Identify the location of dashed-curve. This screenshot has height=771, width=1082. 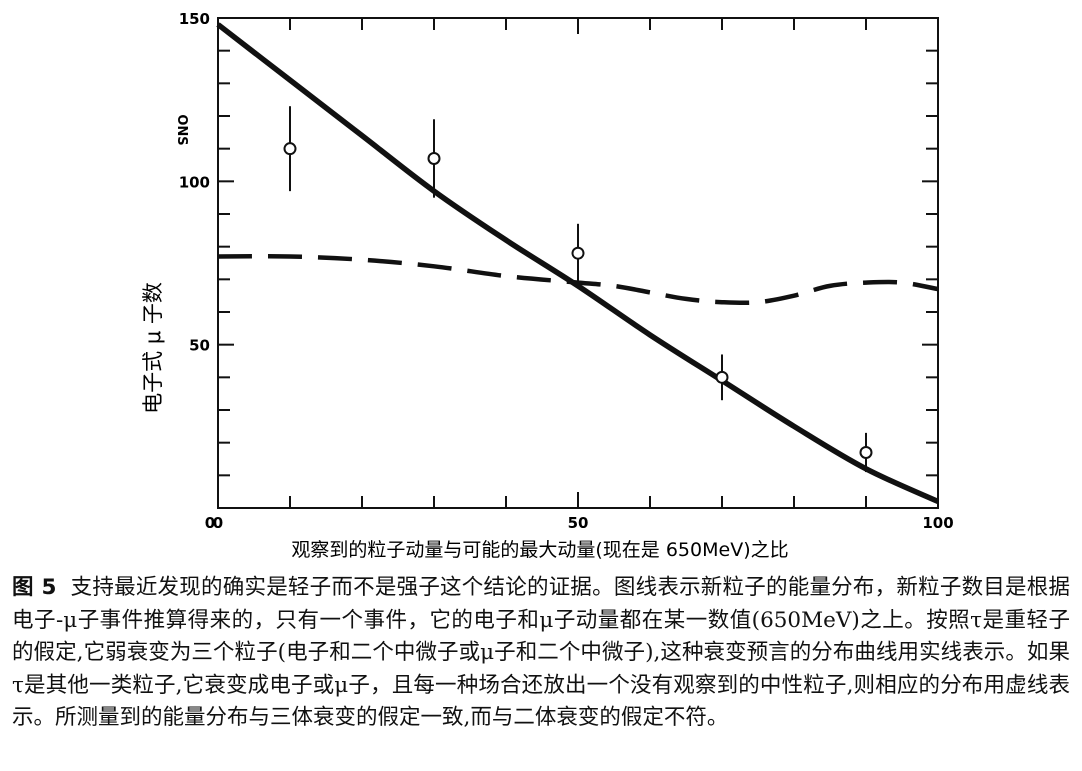
(578, 279).